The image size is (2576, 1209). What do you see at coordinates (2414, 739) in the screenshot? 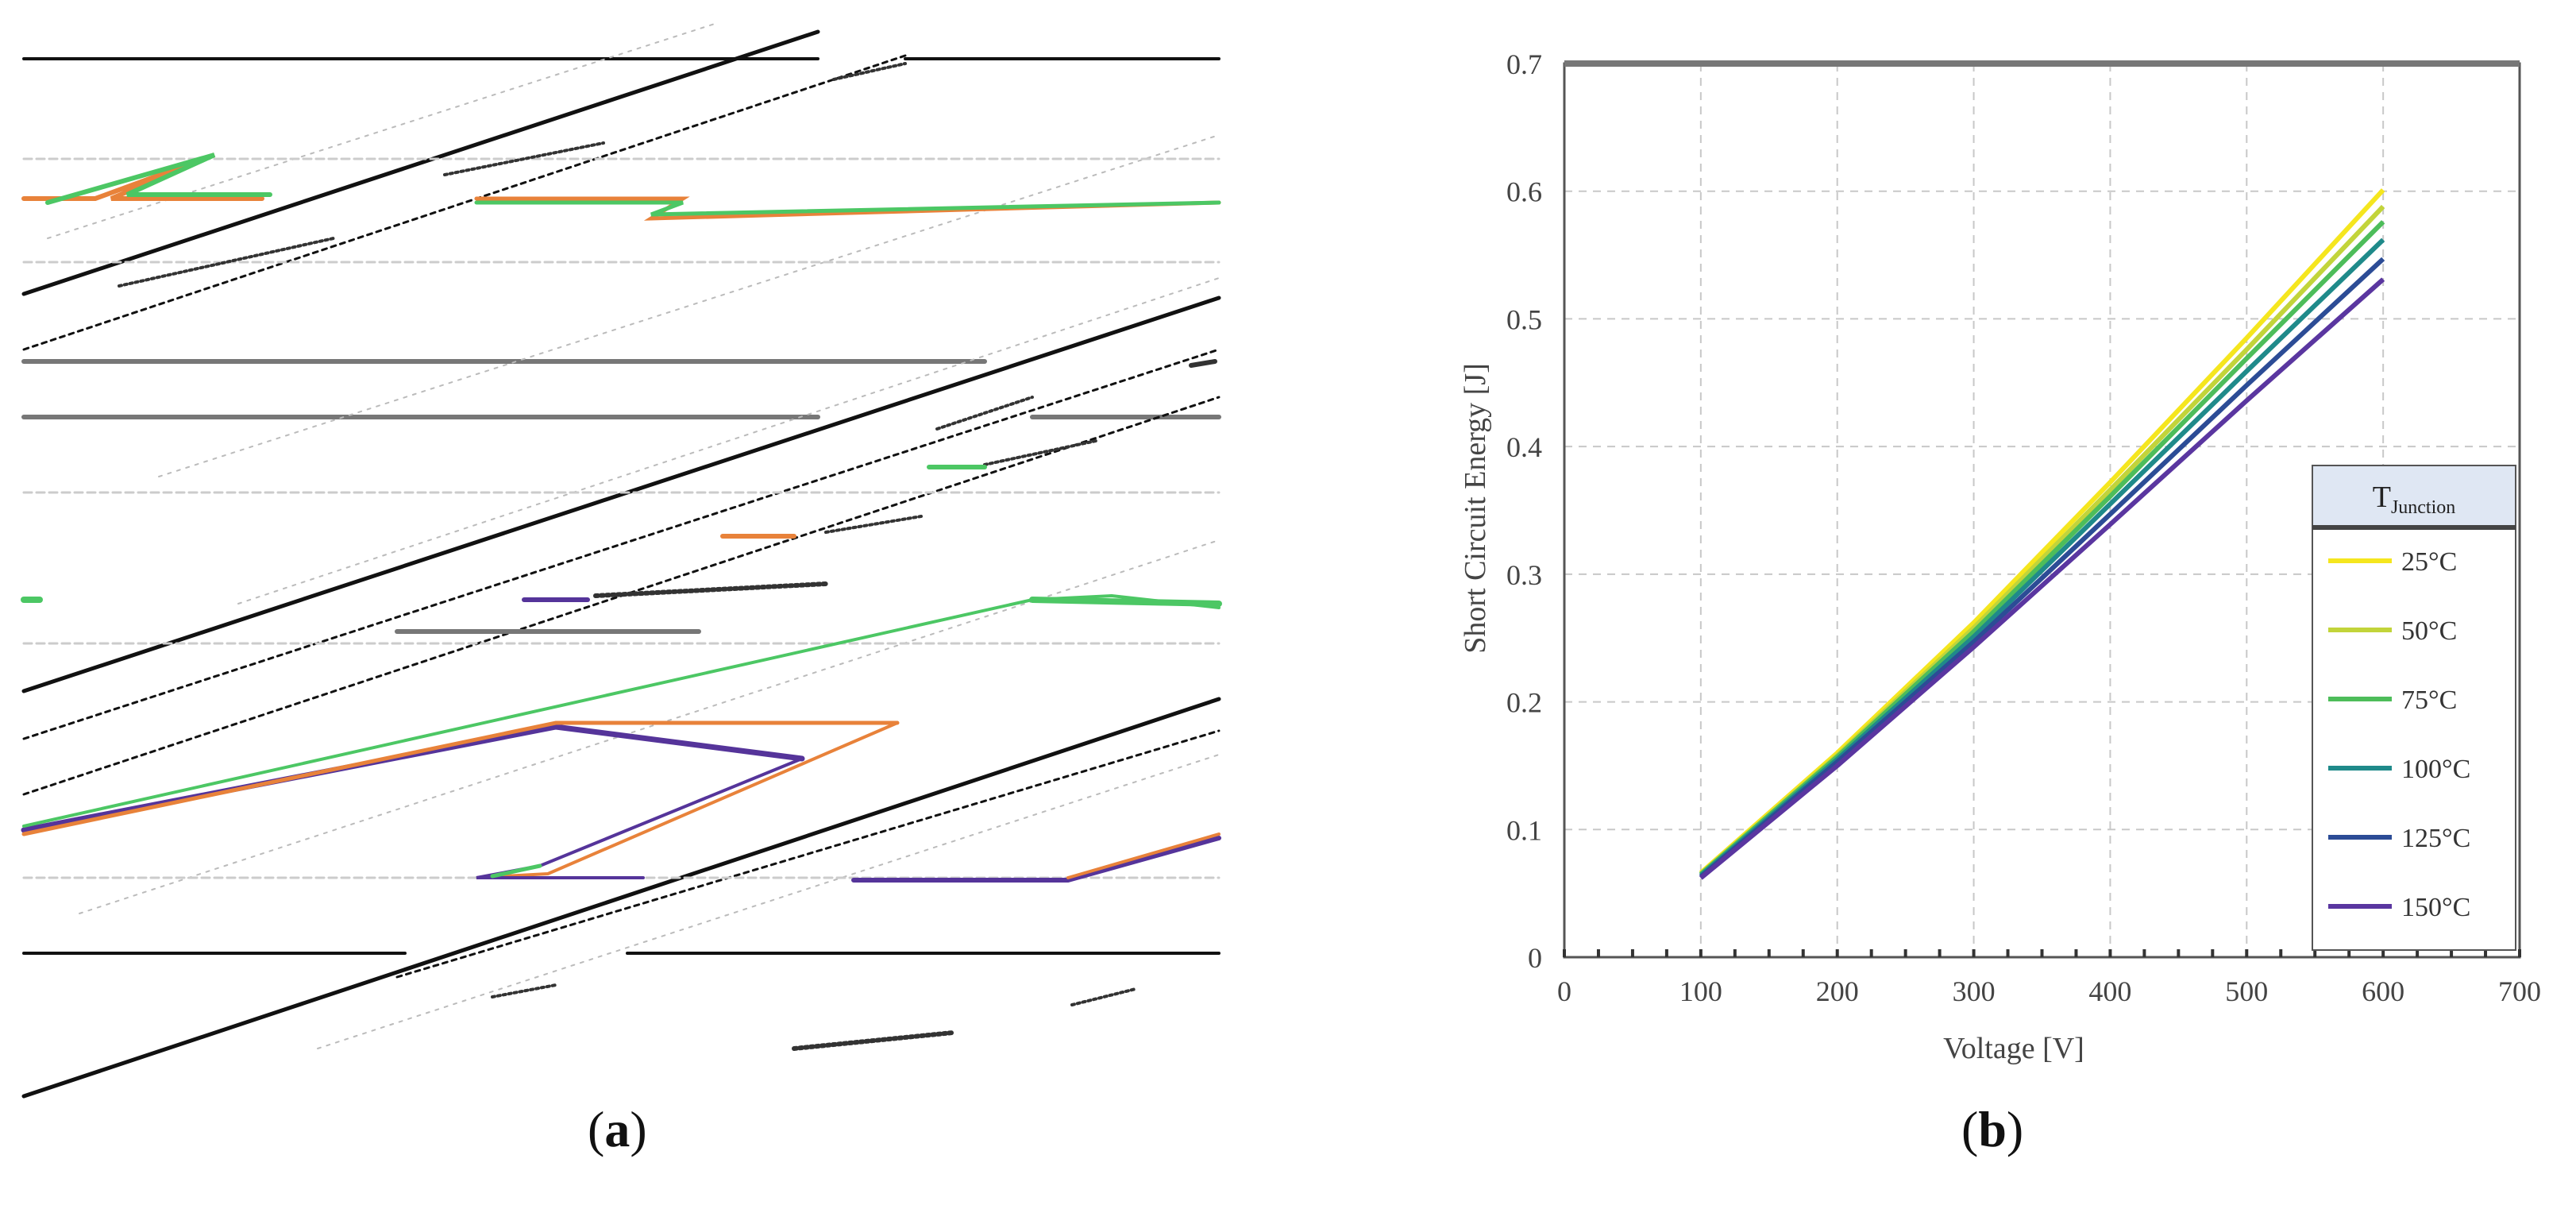
I see `legend-body` at bounding box center [2414, 739].